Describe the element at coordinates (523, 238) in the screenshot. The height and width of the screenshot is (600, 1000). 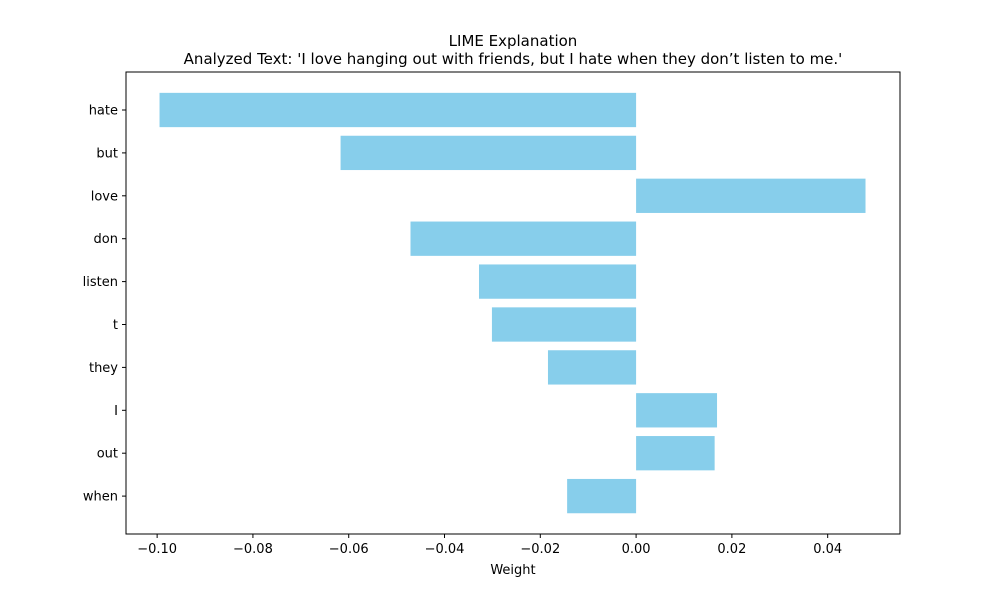
I see `bar-don` at that location.